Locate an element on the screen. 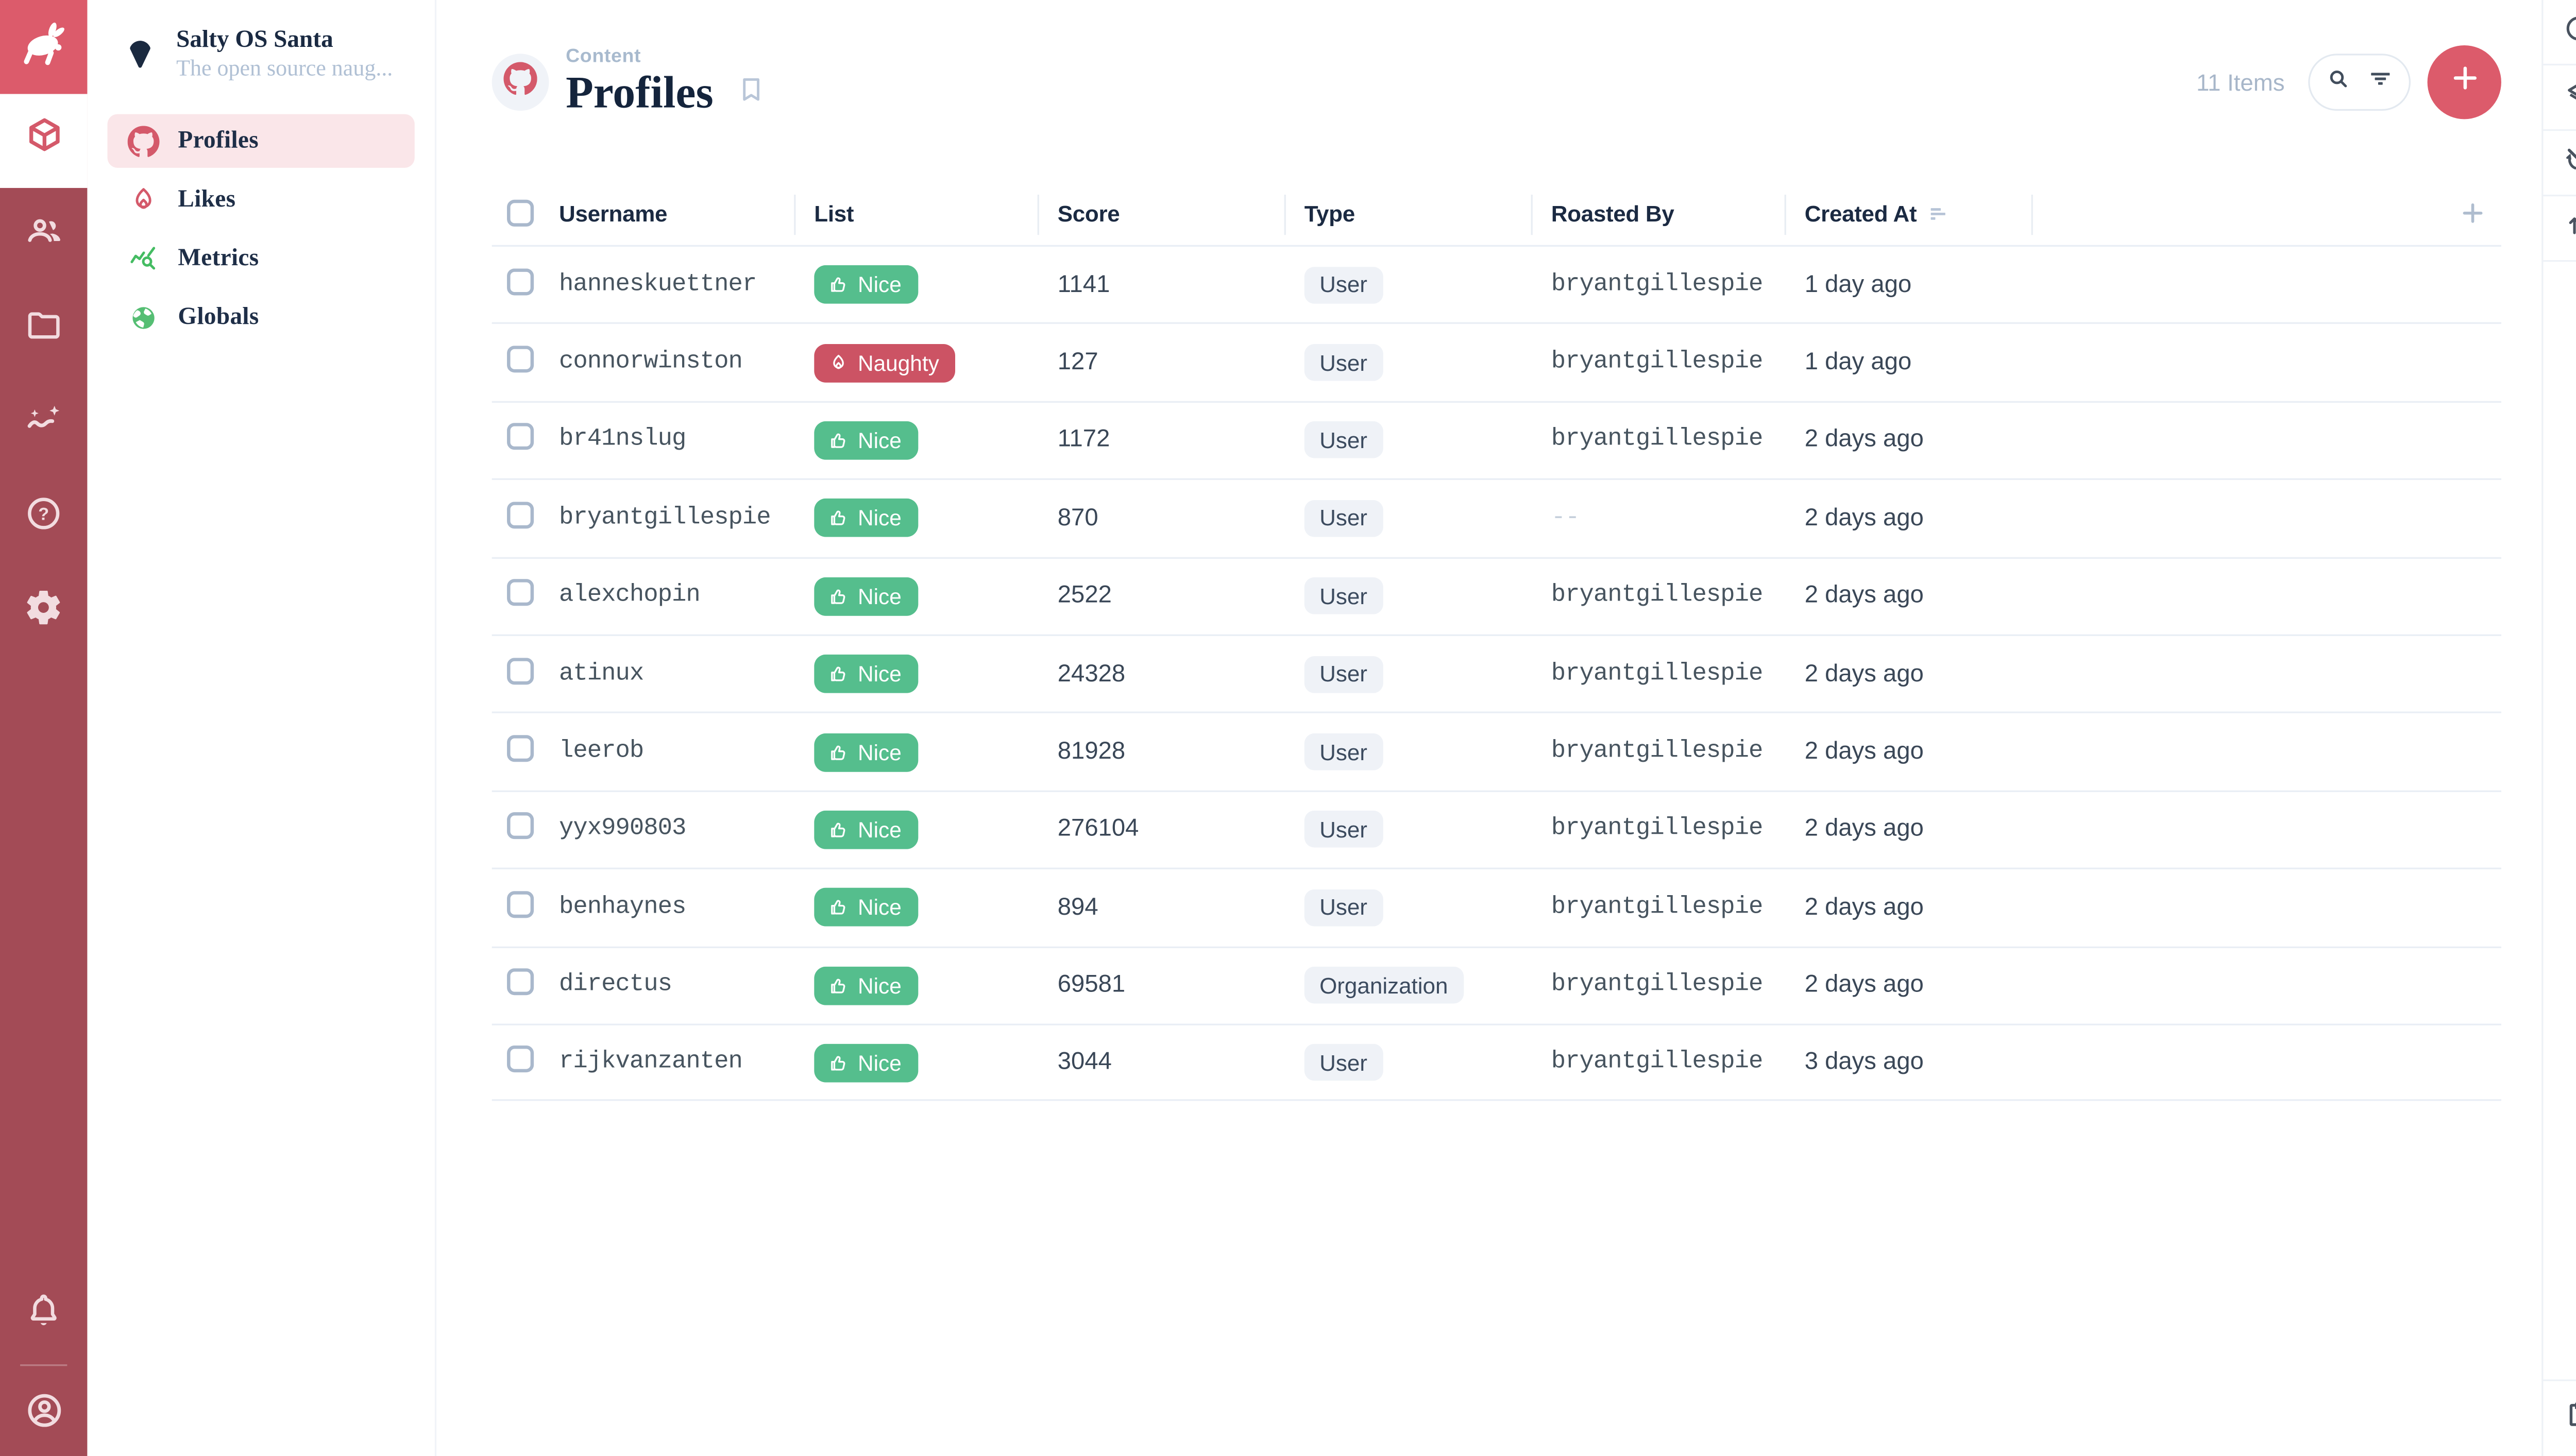  module-bar-spacer is located at coordinates (43, 965).